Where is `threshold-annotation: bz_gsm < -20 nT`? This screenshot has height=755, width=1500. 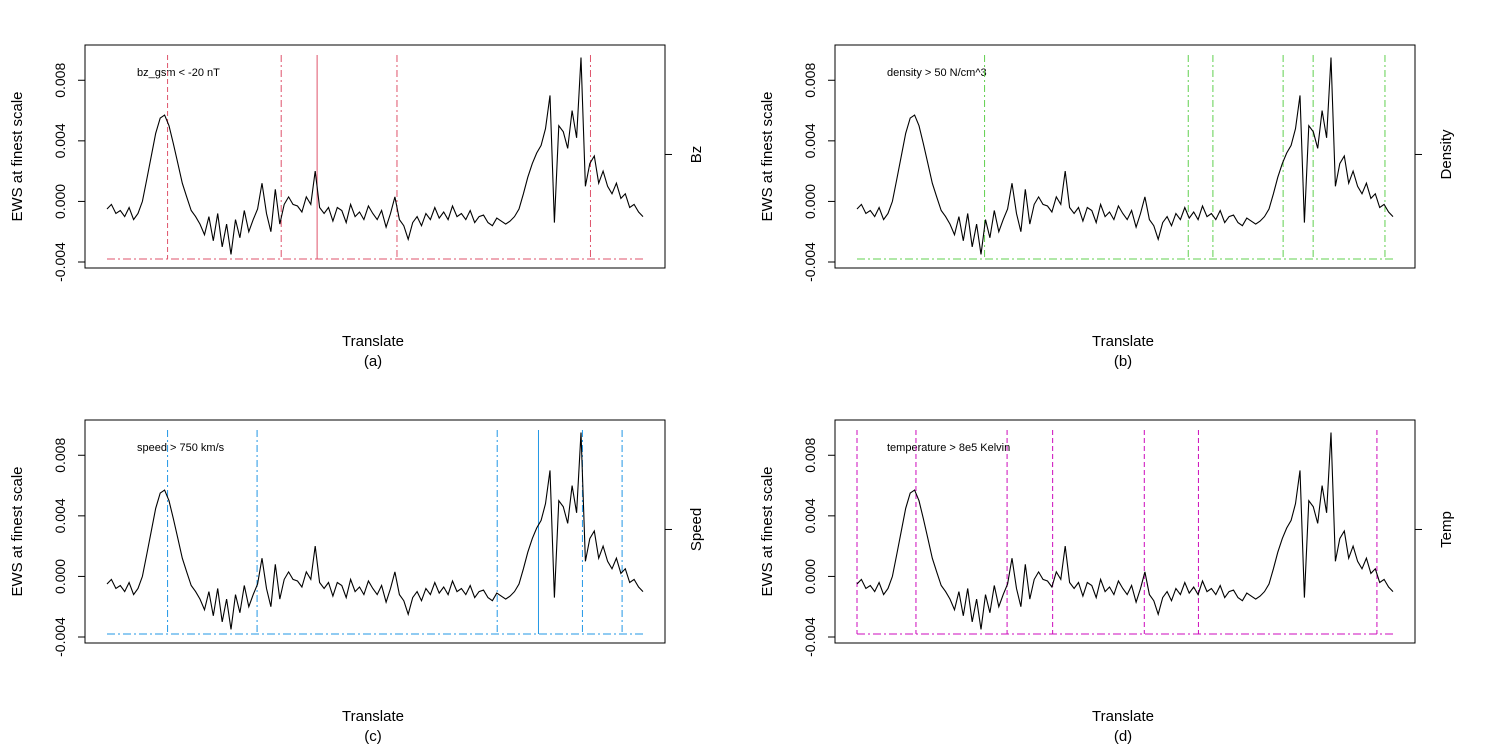 threshold-annotation: bz_gsm < -20 nT is located at coordinates (178, 73).